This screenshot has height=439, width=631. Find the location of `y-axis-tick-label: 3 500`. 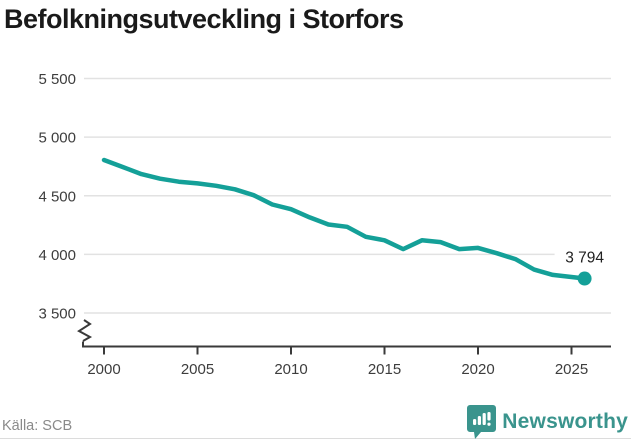

y-axis-tick-label: 3 500 is located at coordinates (57, 314).